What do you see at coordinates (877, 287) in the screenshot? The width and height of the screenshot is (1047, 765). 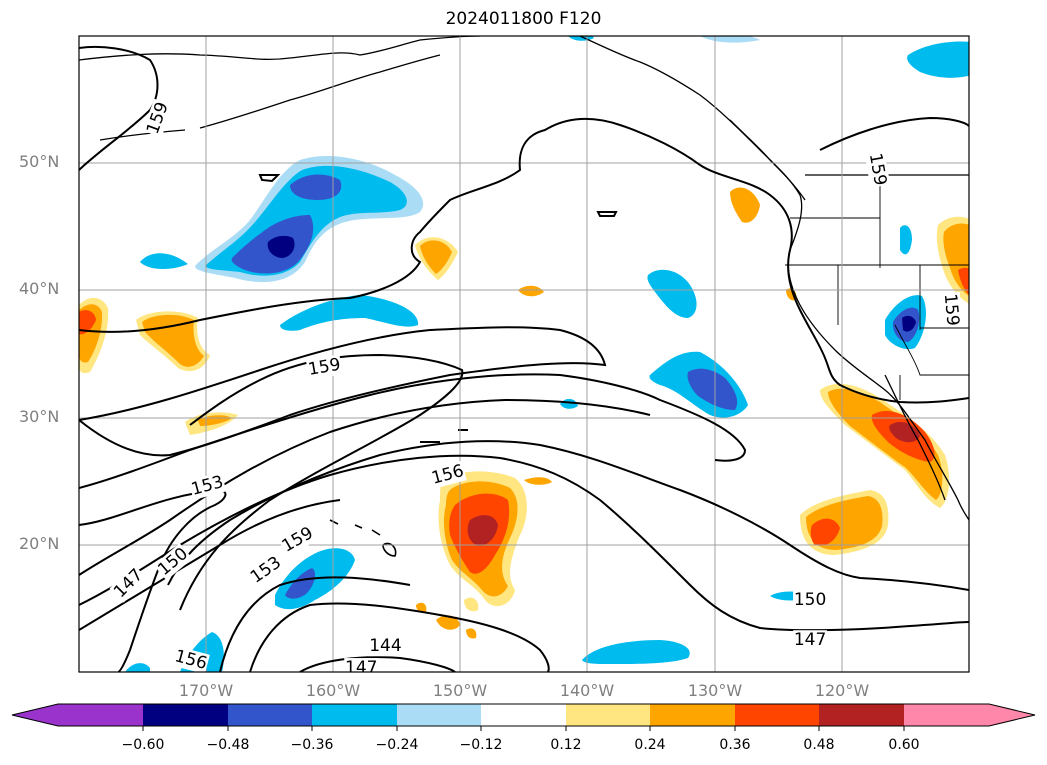 I see `us-state-lines` at bounding box center [877, 287].